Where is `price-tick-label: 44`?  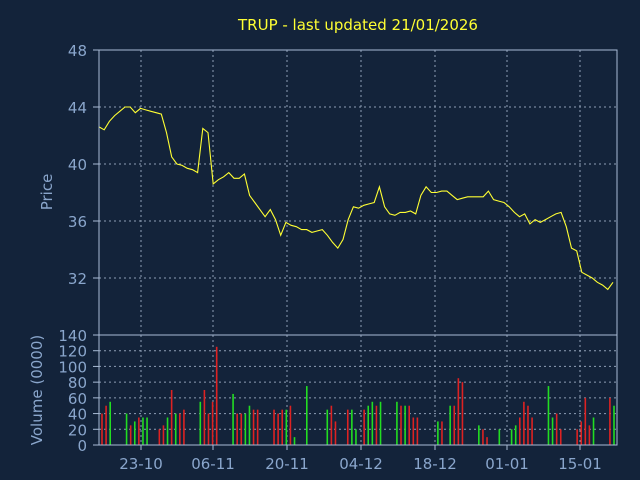 price-tick-label: 44 is located at coordinates (77, 108).